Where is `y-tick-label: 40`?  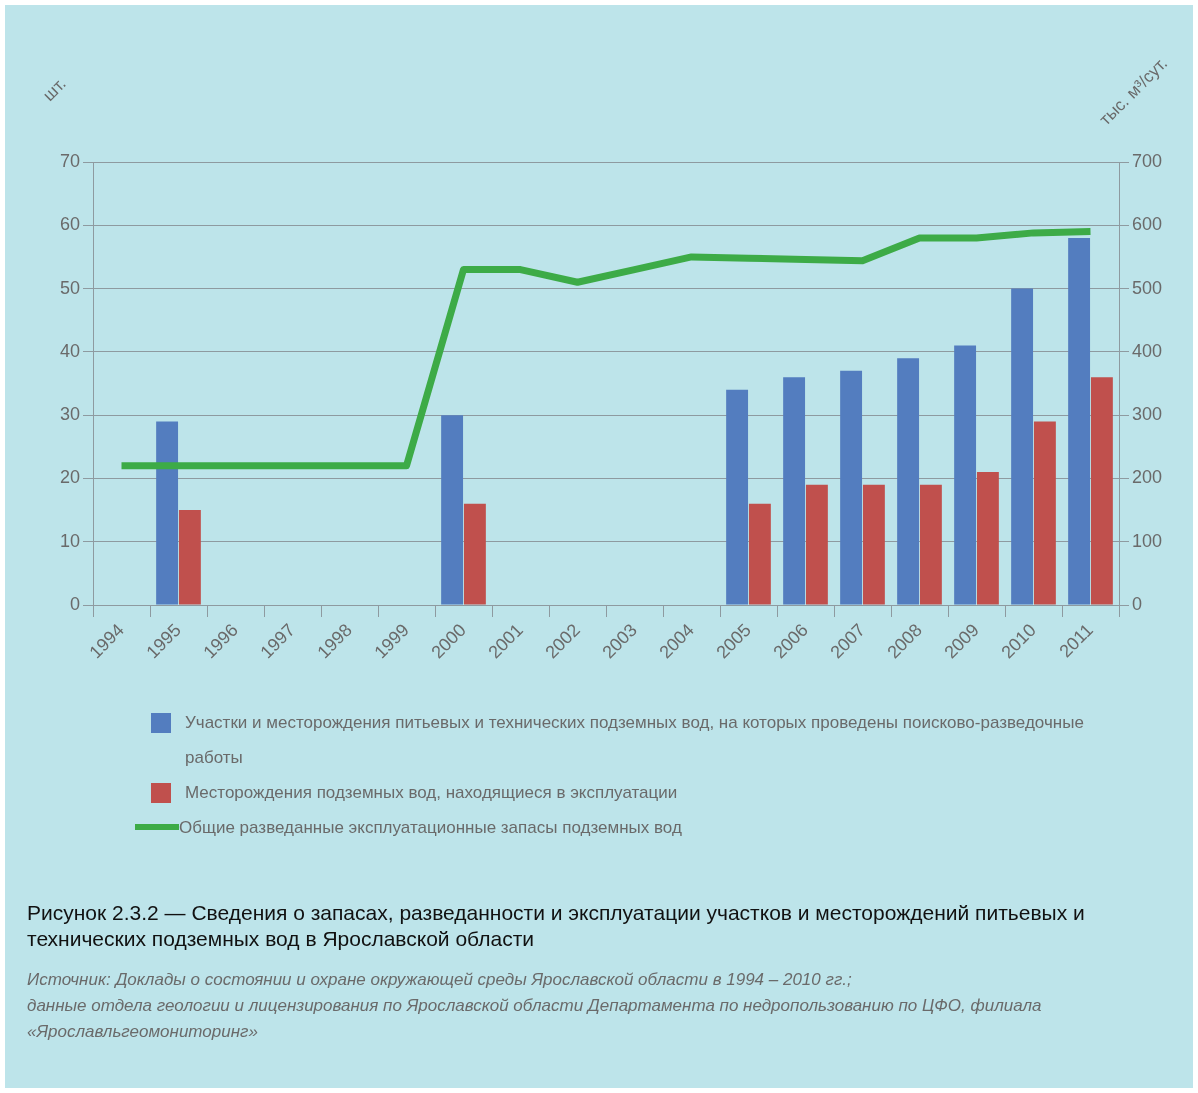
y-tick-label: 40 is located at coordinates (69, 350).